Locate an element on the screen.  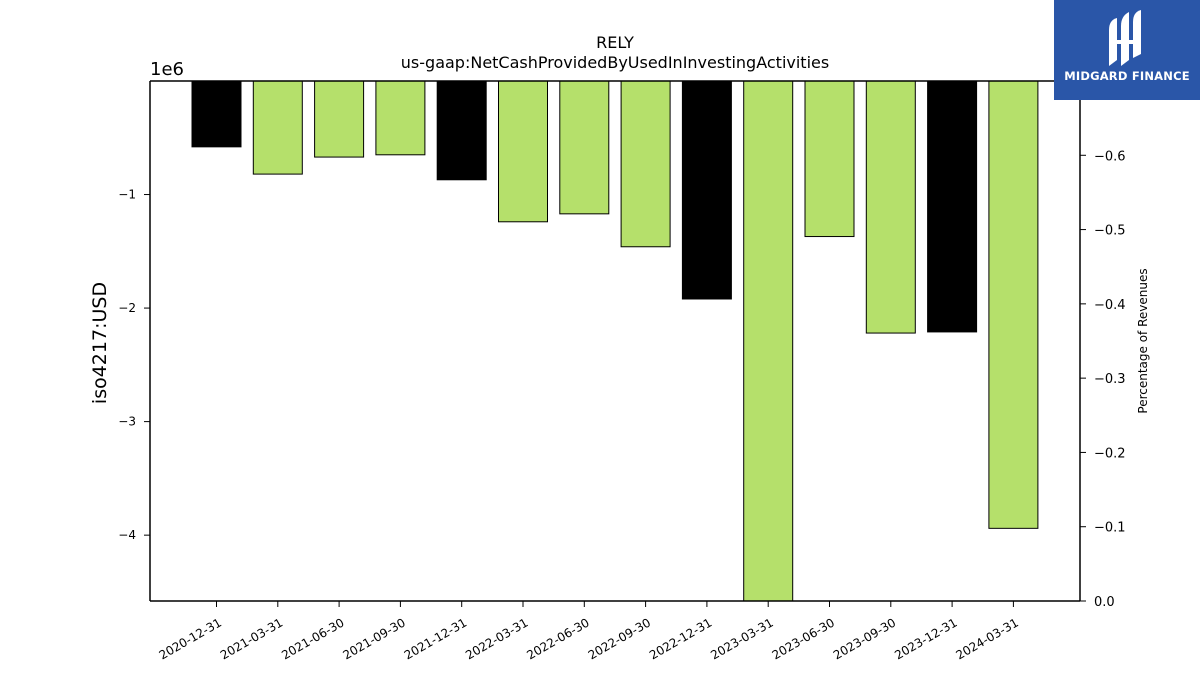
logo-mark-icon is located at coordinates (1125, 38).